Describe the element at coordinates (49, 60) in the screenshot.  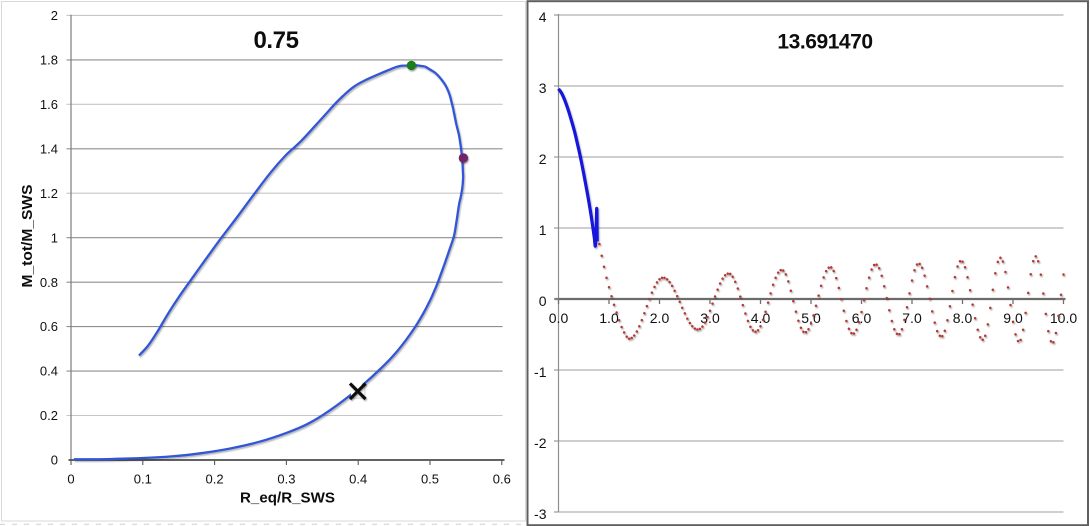
I see `svg-text: 1.8` at that location.